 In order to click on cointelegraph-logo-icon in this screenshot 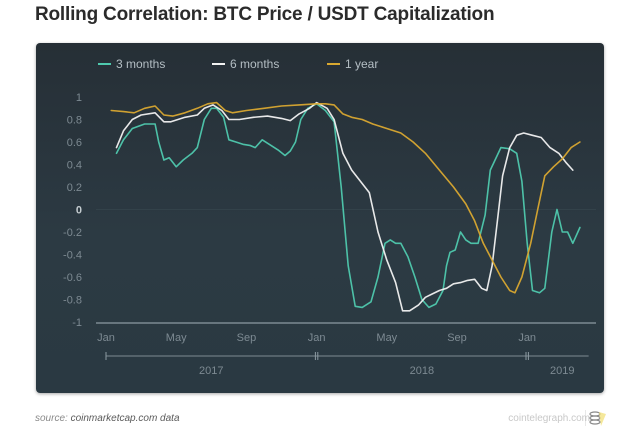, I will do `click(595, 418)`.